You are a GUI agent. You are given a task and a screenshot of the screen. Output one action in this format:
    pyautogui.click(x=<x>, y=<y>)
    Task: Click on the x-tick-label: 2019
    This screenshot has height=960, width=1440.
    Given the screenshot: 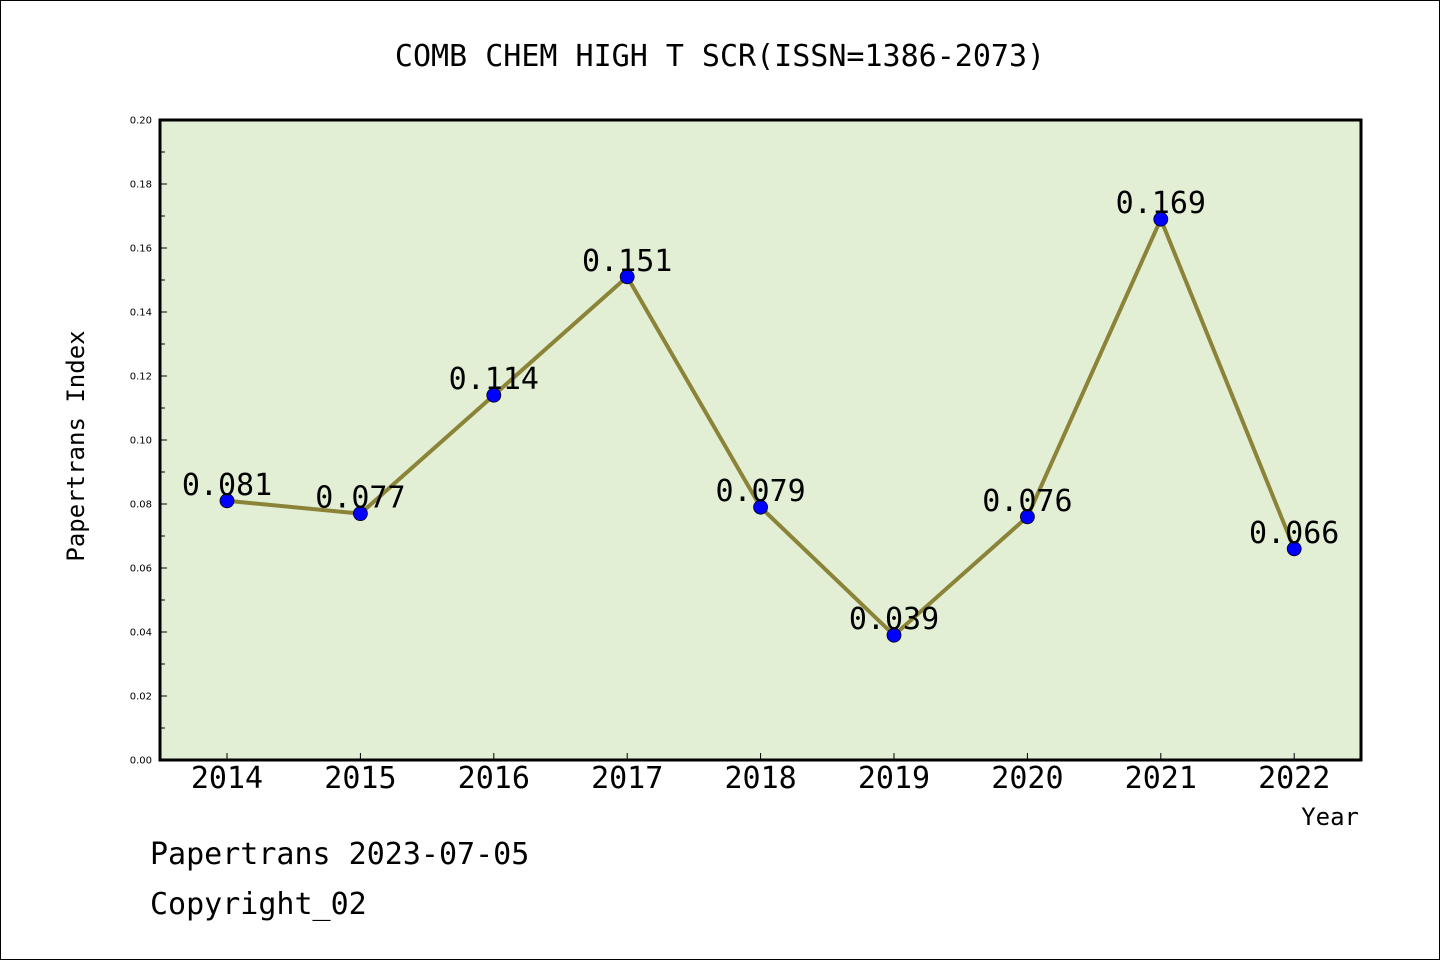 What is the action you would take?
    pyautogui.click(x=894, y=778)
    